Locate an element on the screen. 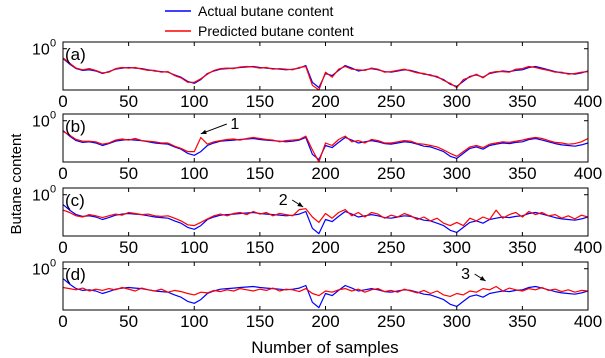 This screenshot has width=605, height=358. annotation-label: 3 is located at coordinates (465, 274).